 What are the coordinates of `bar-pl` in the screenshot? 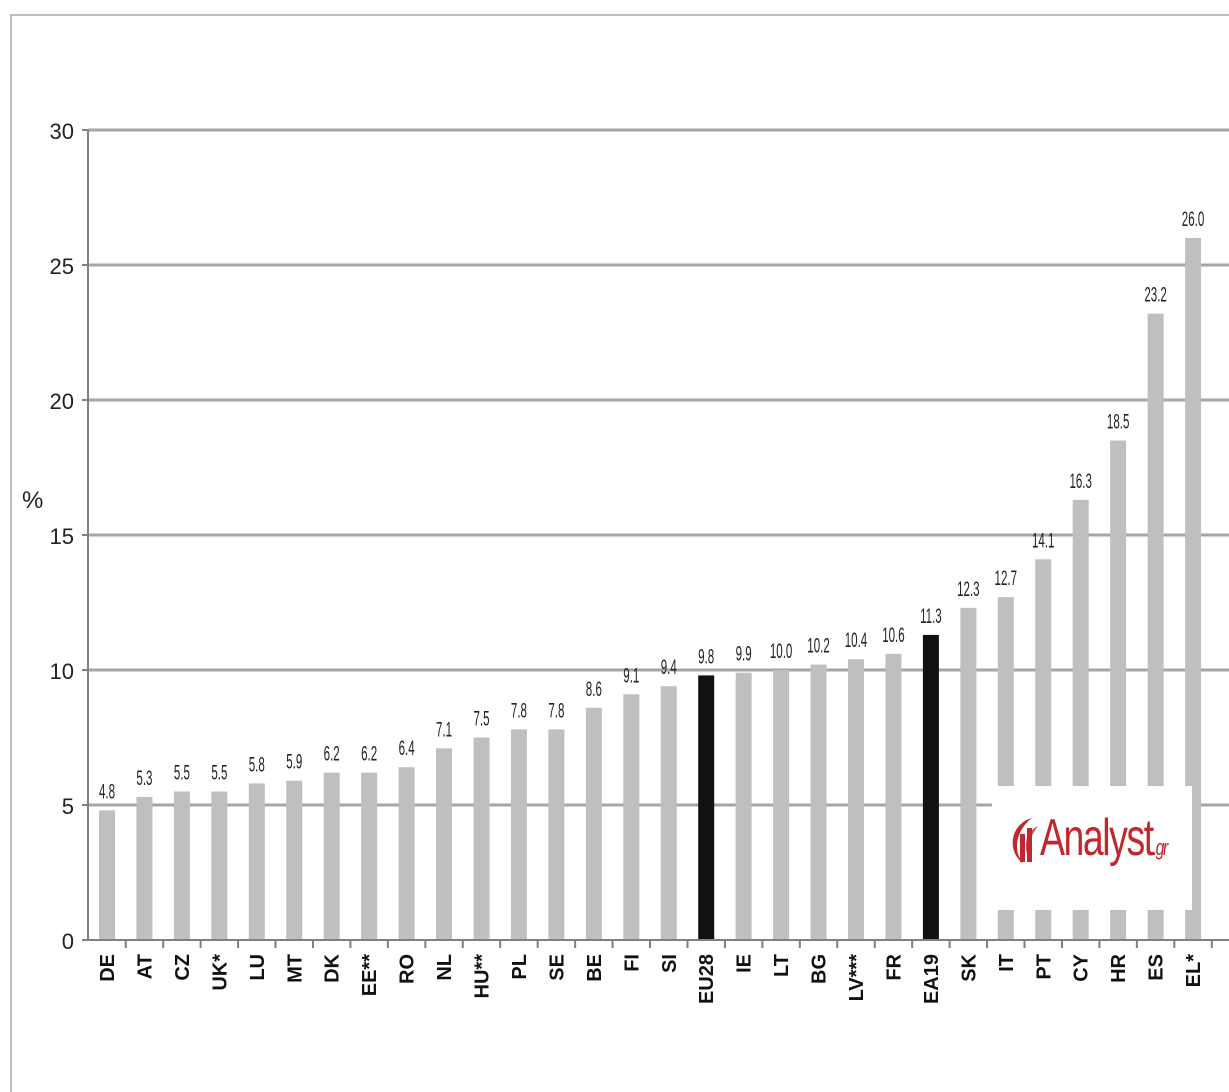 It's located at (518, 834).